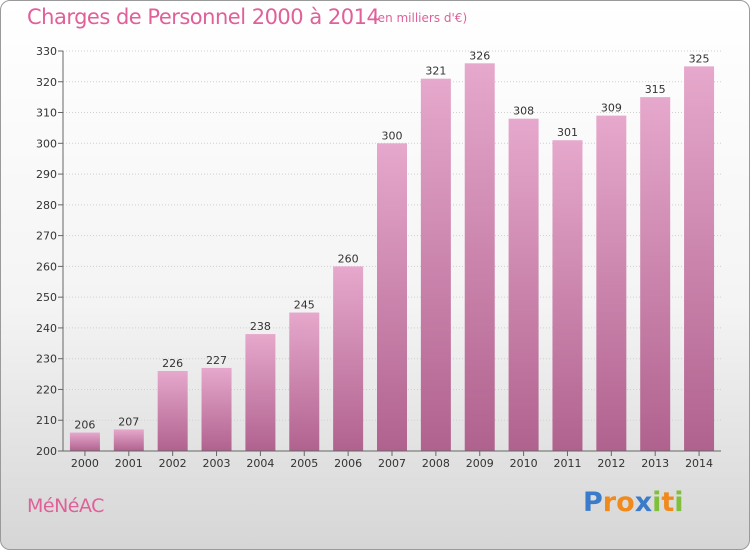 This screenshot has height=550, width=750. What do you see at coordinates (611, 108) in the screenshot?
I see `bar-value-label: 309` at bounding box center [611, 108].